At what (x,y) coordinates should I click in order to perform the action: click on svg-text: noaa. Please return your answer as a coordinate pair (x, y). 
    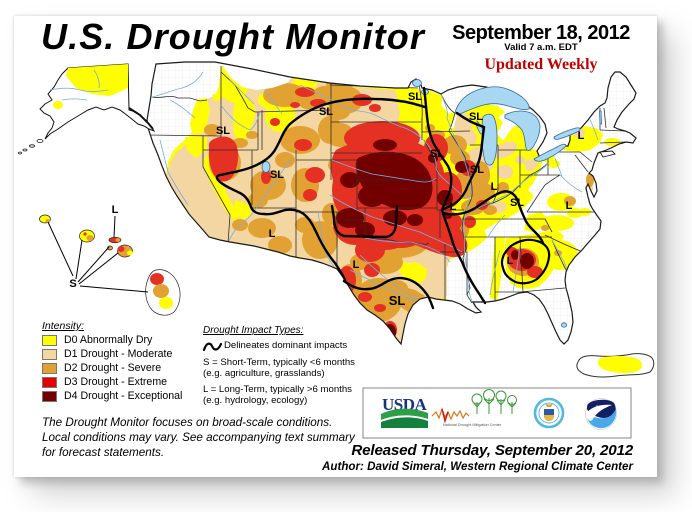
    Looking at the image, I should click on (601, 406).